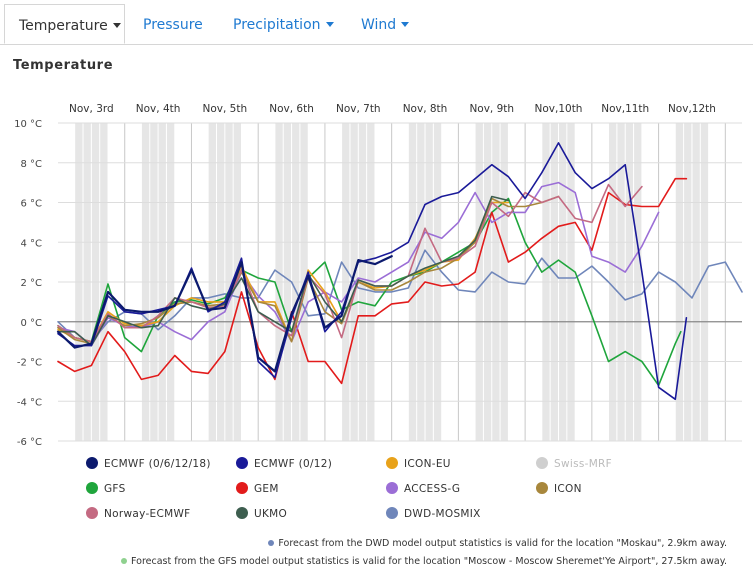  I want to click on section-title: Temperature, so click(63, 65).